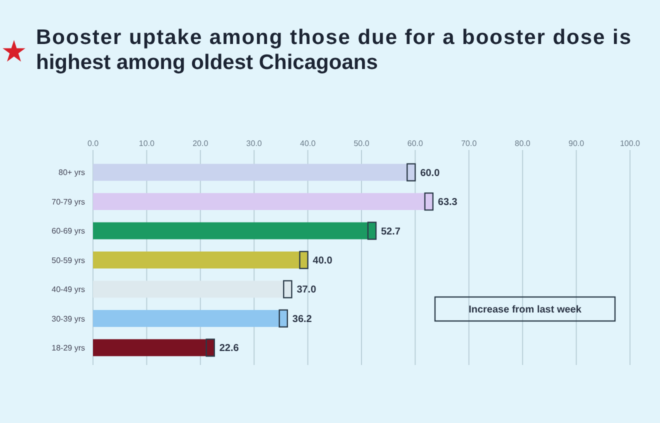 The width and height of the screenshot is (660, 423). Describe the element at coordinates (254, 143) in the screenshot. I see `x-tick-label: 30.0` at that location.